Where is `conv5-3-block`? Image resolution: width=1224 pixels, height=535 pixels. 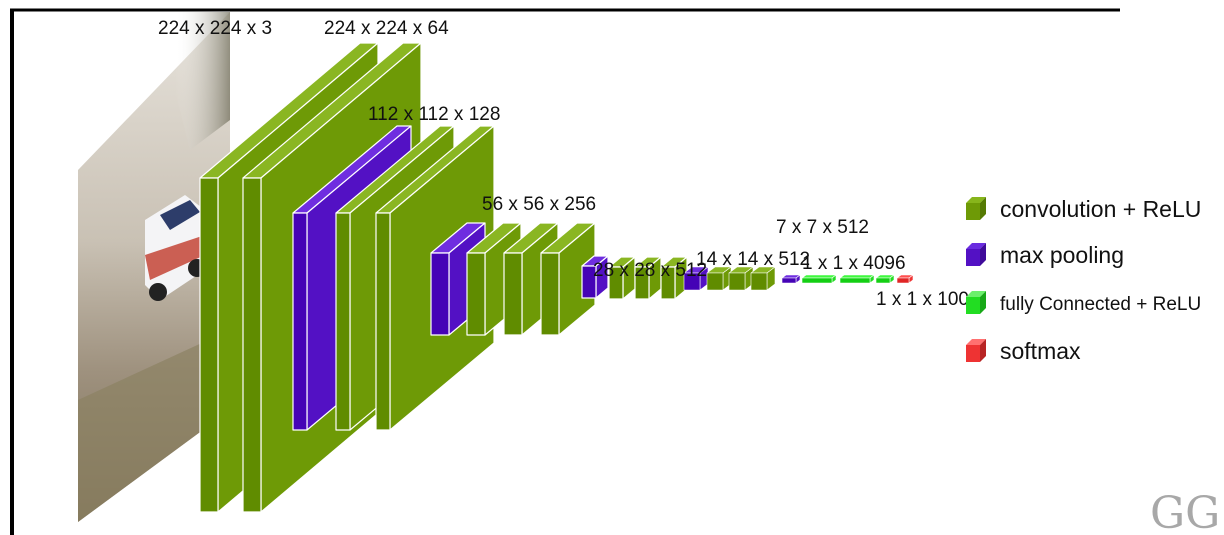
conv5-3-block is located at coordinates (763, 278).